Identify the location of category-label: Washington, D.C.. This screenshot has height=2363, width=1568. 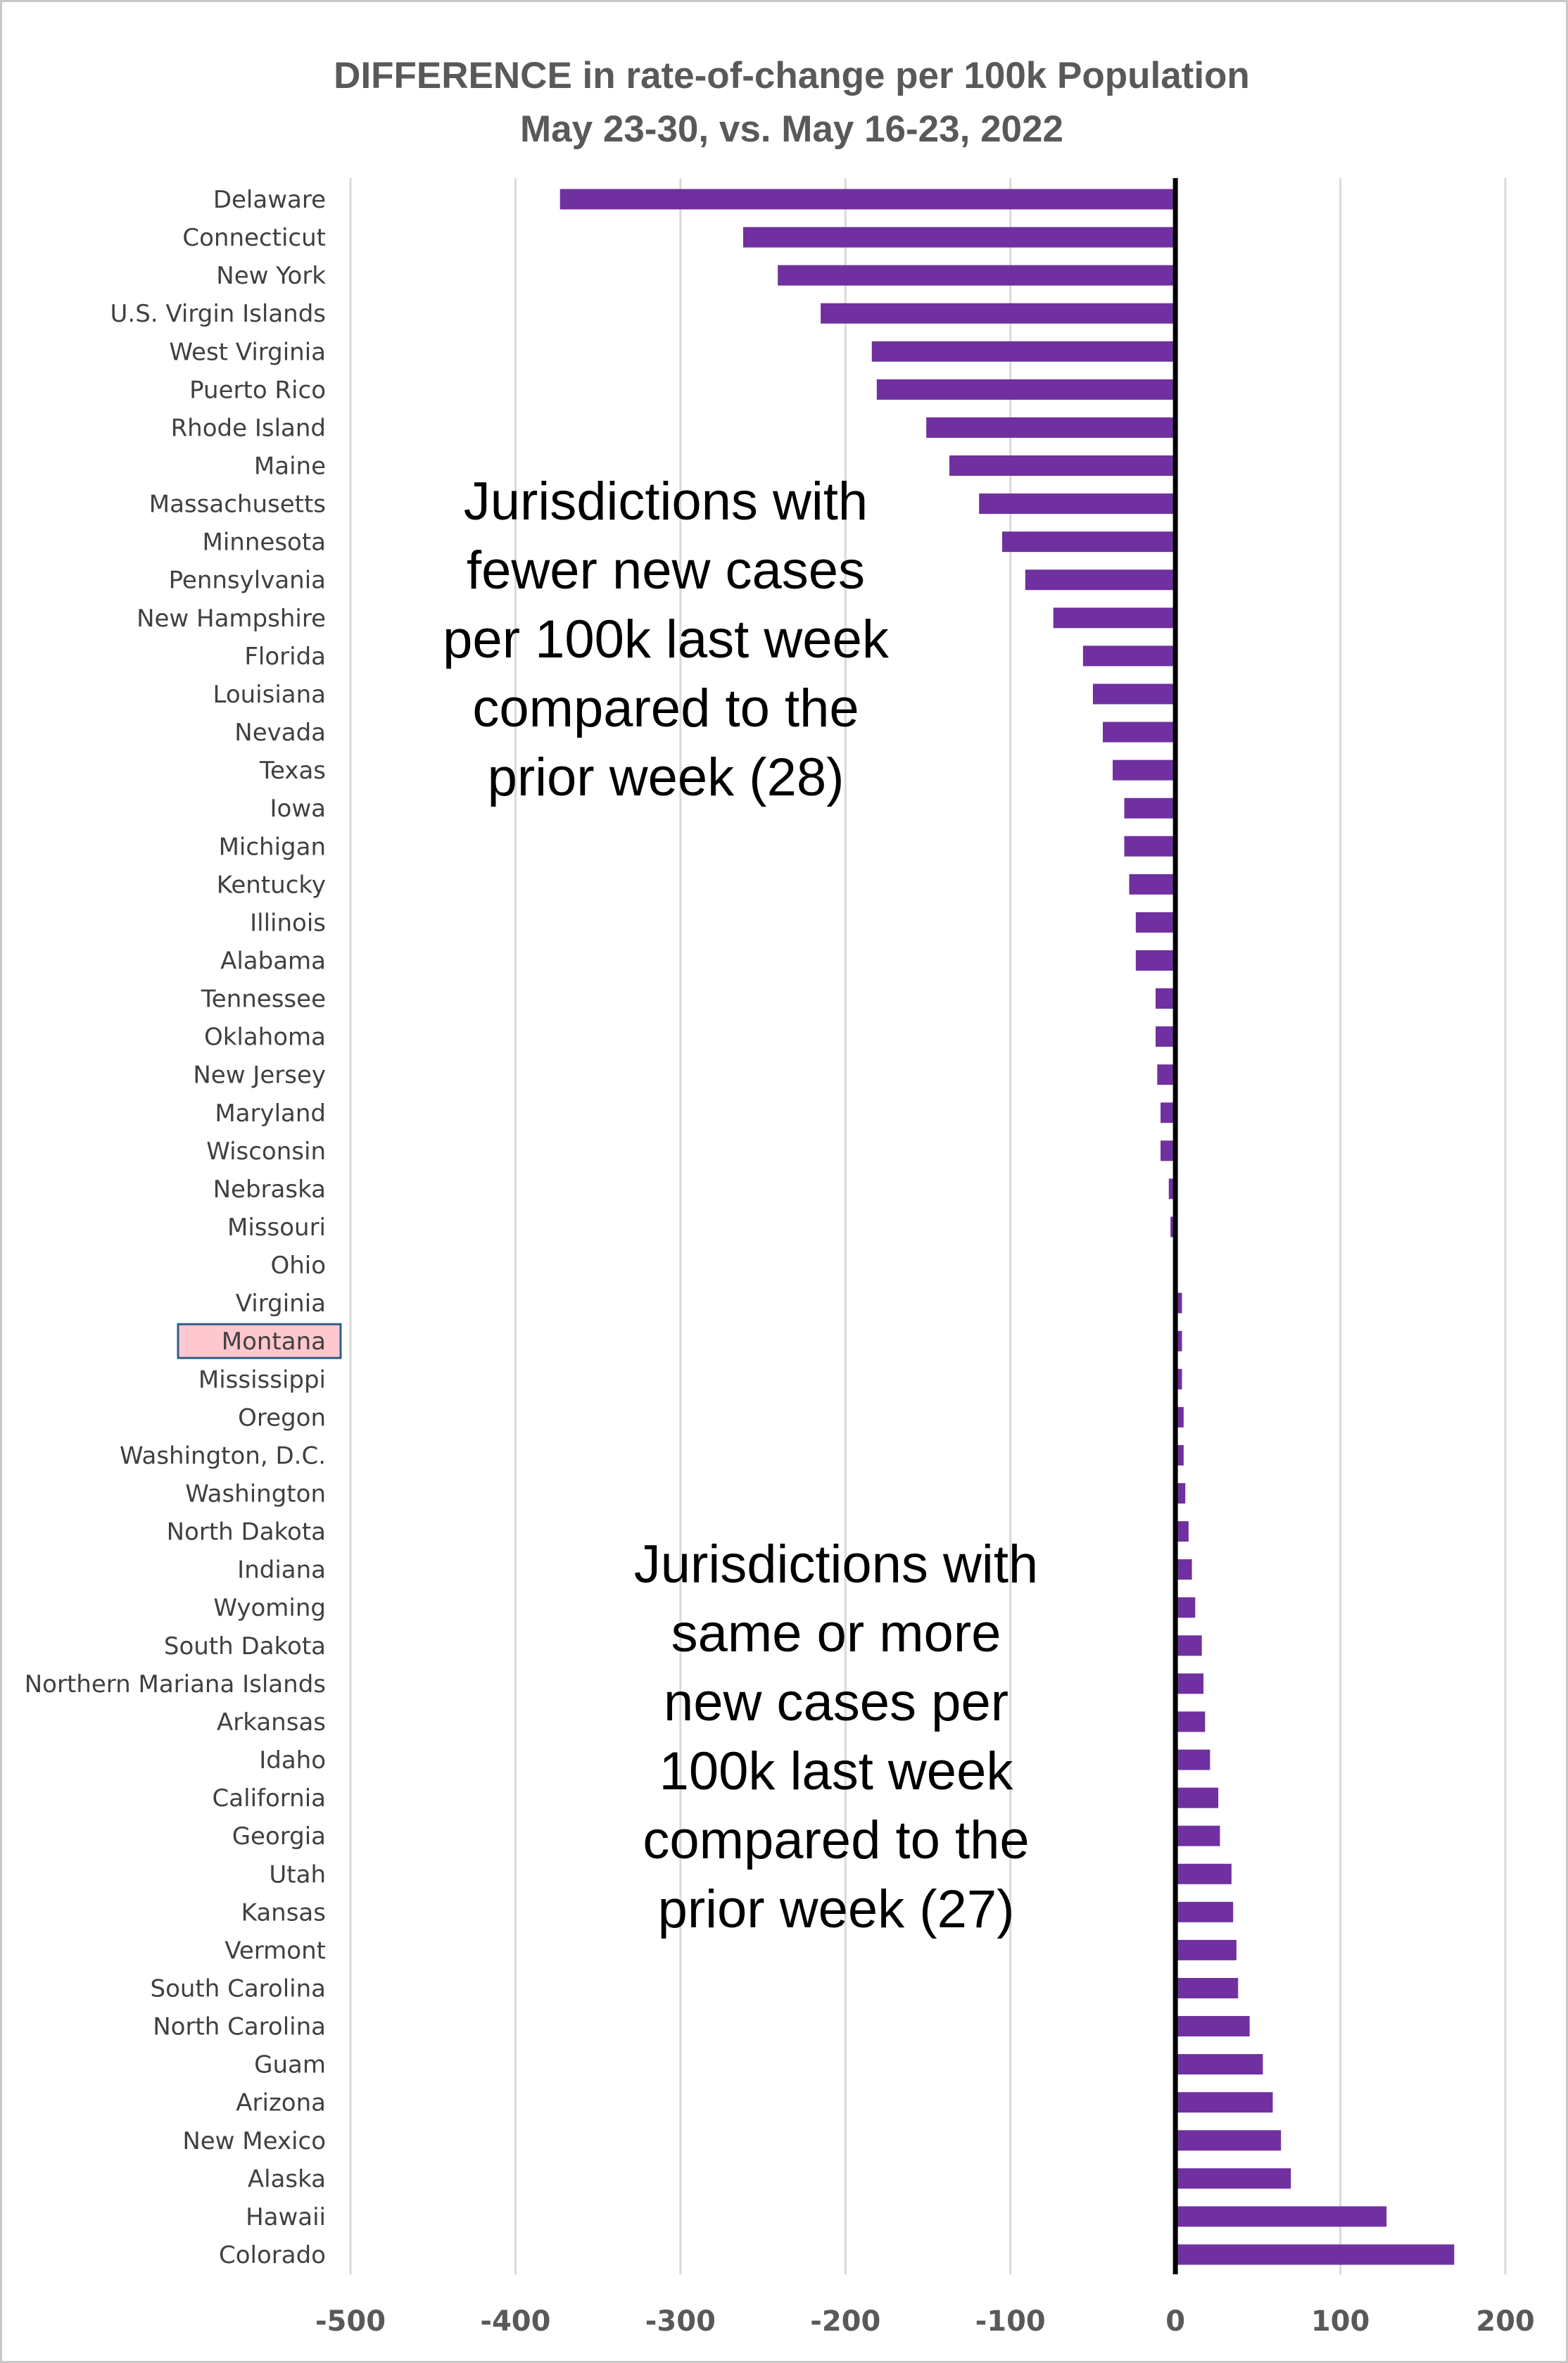
(223, 1456).